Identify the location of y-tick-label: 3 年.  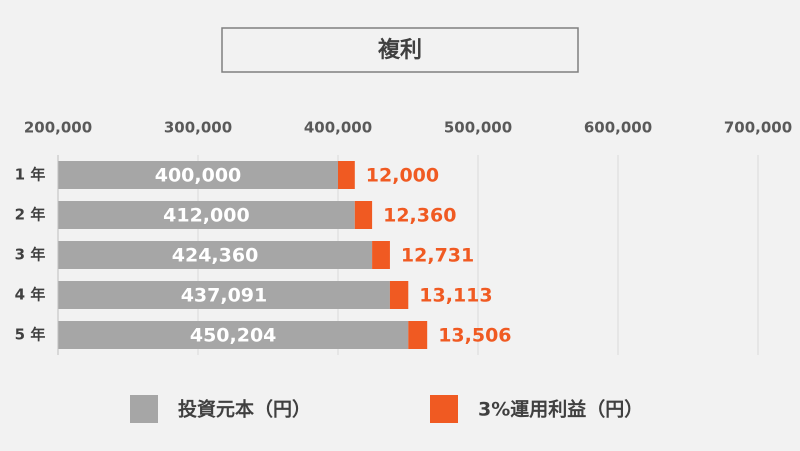
(30, 255).